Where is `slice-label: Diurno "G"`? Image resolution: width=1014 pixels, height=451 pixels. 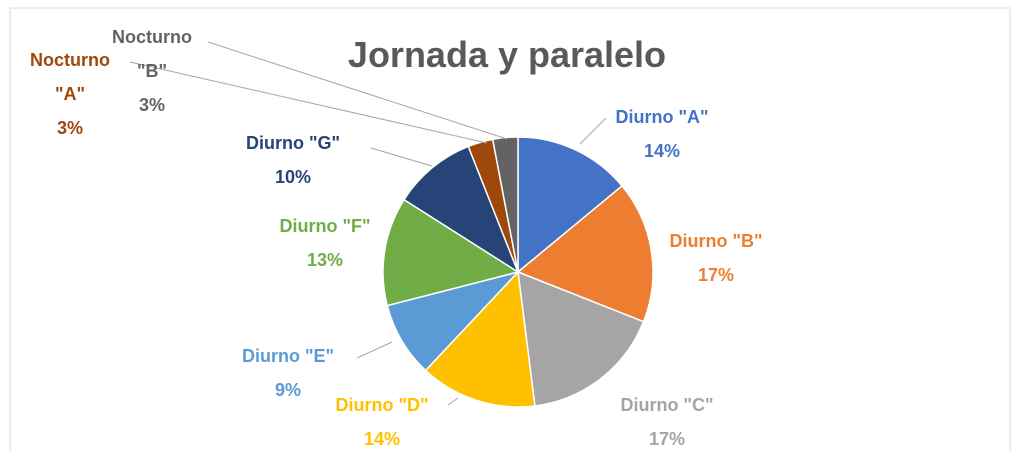
slice-label: Diurno "G" is located at coordinates (293, 143).